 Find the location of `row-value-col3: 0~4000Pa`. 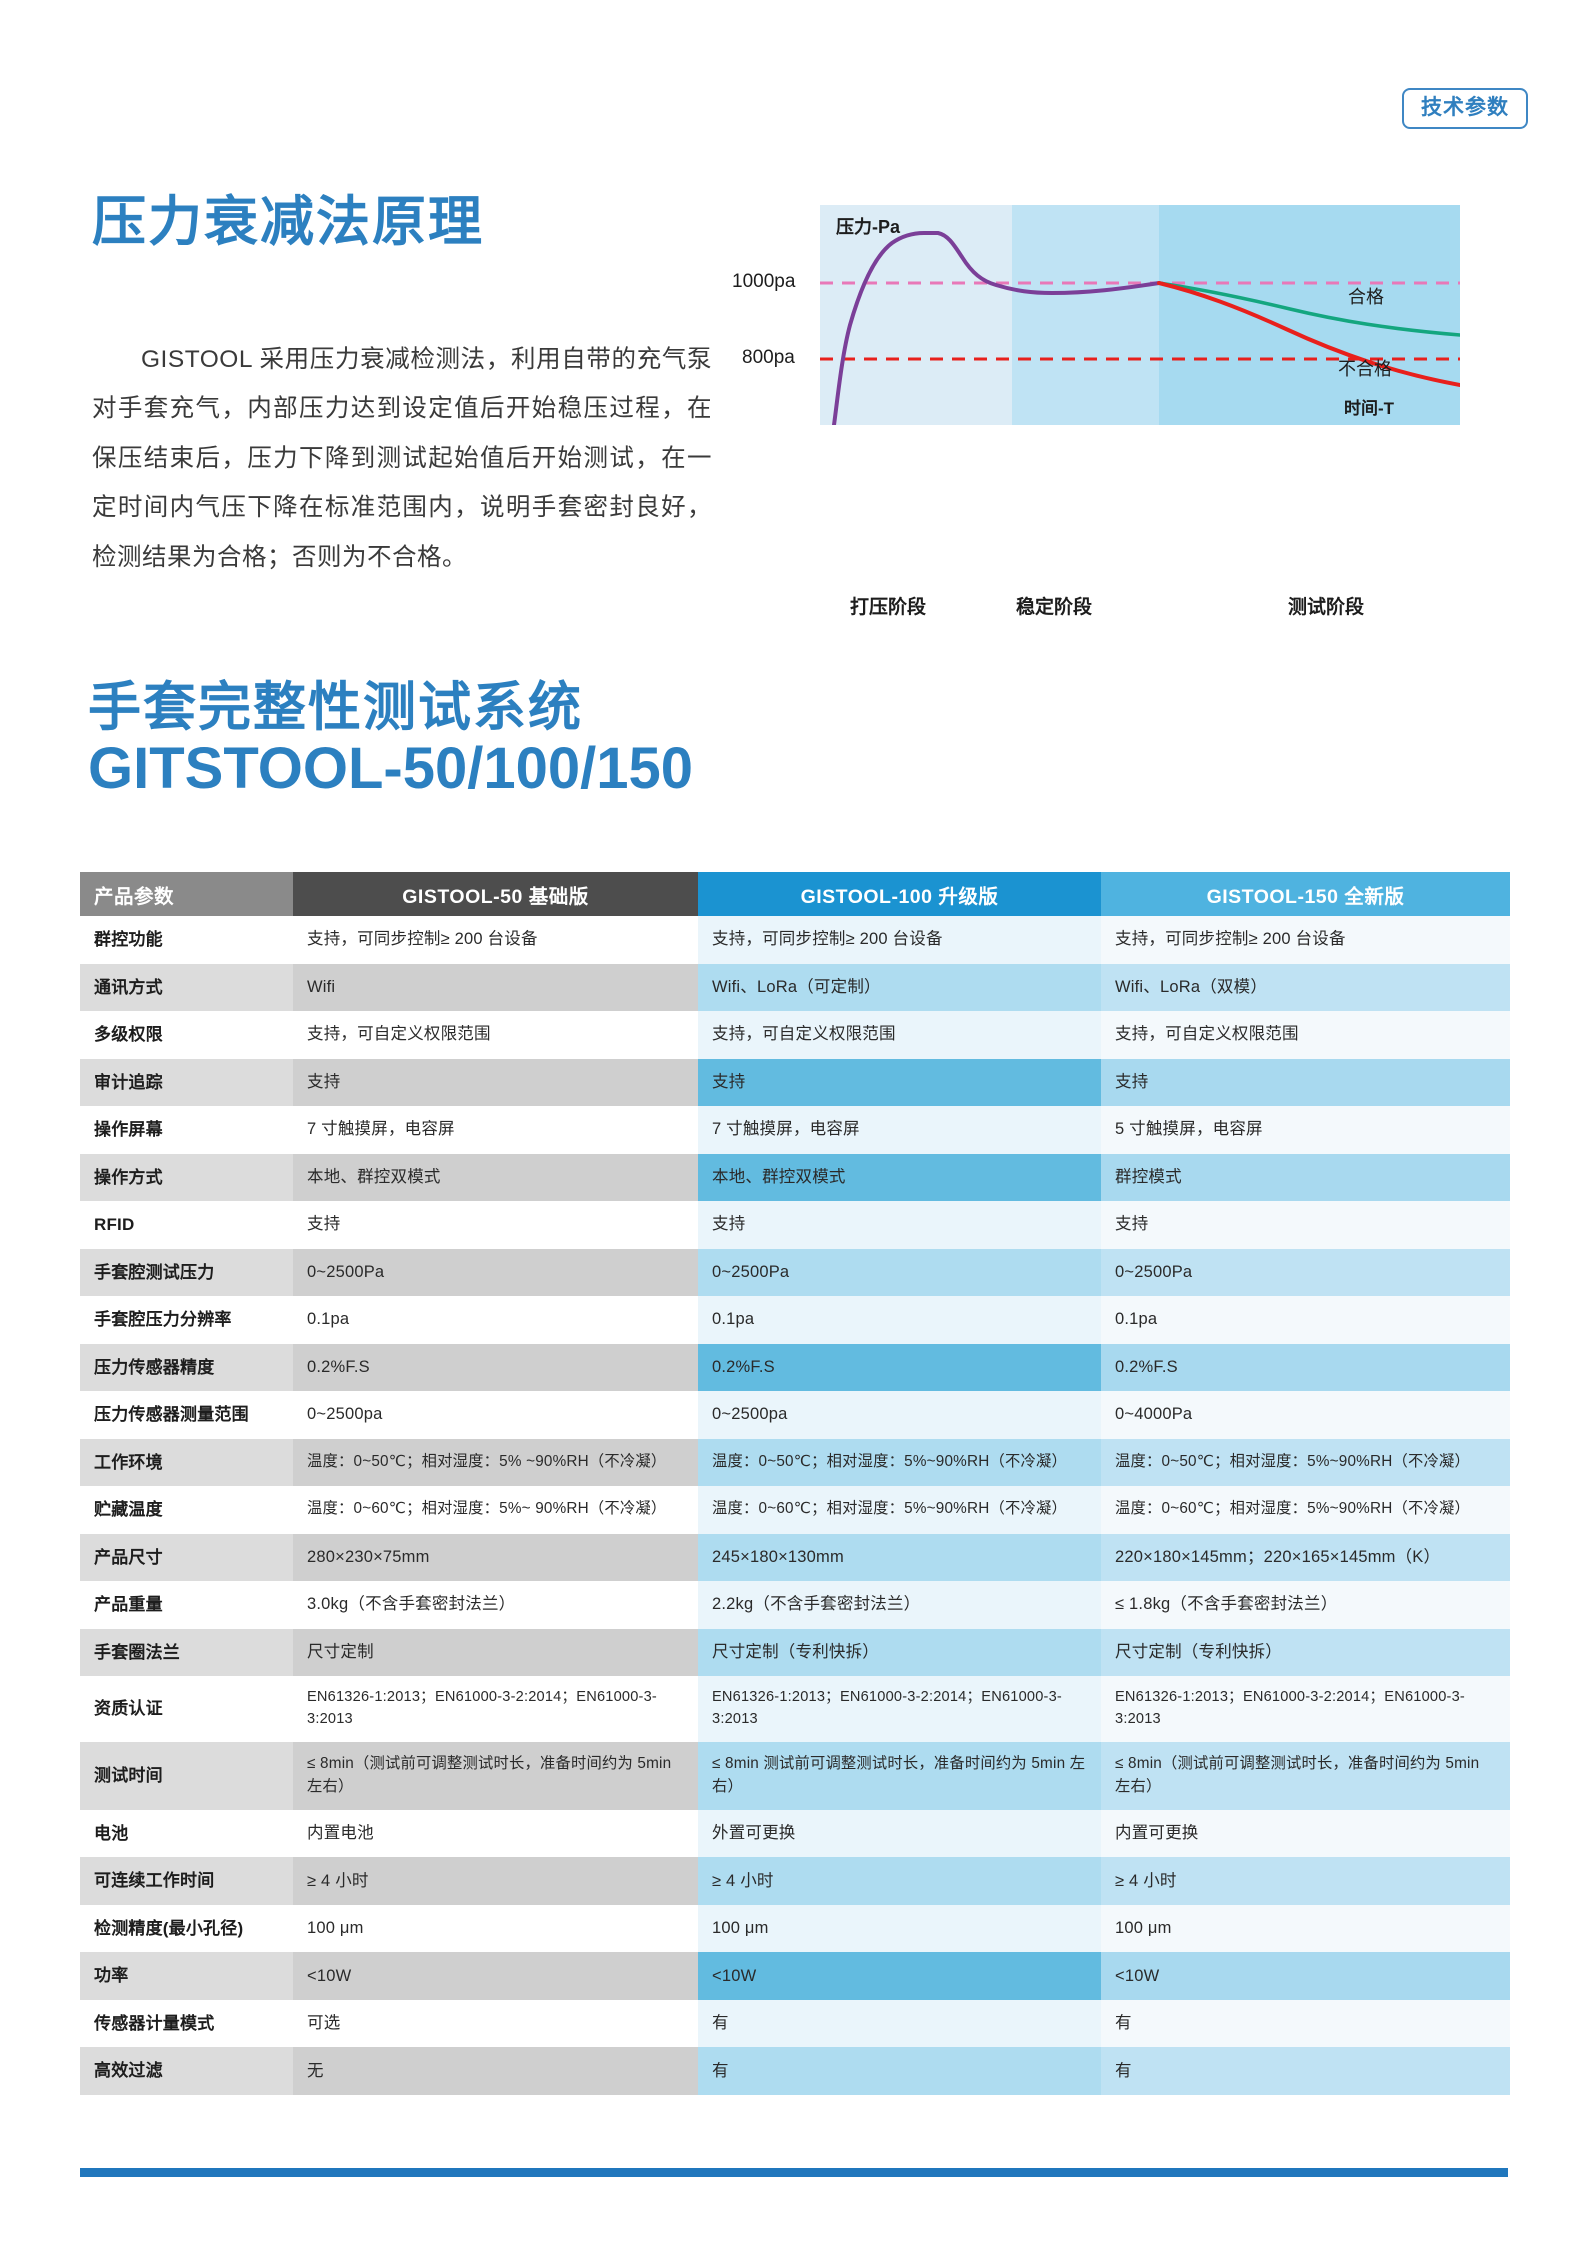

row-value-col3: 0~4000Pa is located at coordinates (1305, 1415).